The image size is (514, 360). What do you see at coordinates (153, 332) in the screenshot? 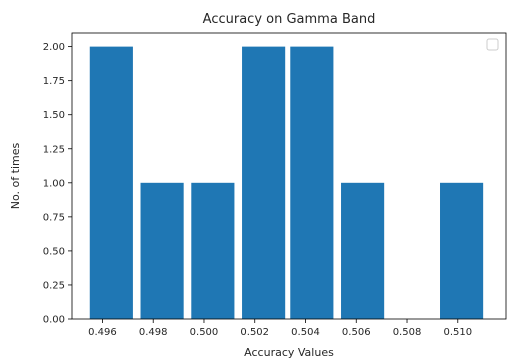
I see `x-tick-label: 0.498` at bounding box center [153, 332].